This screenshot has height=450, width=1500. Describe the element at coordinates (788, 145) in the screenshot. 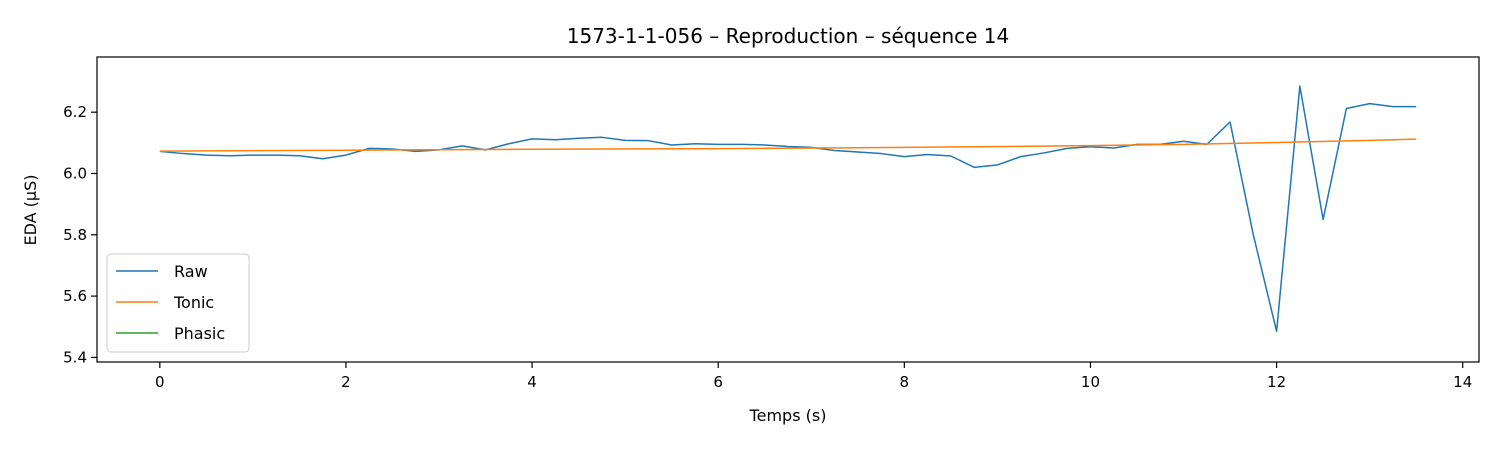

I see `series-line-tonic` at that location.